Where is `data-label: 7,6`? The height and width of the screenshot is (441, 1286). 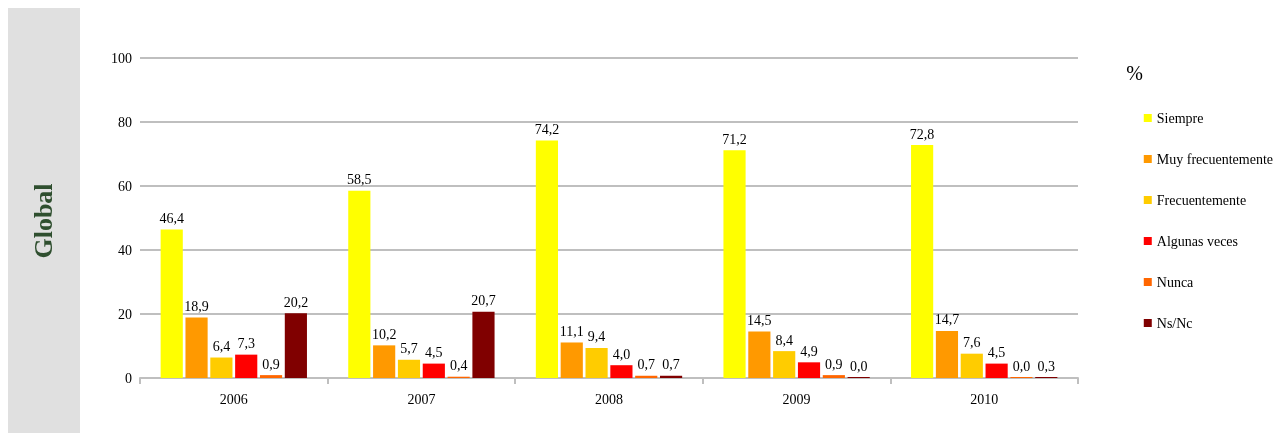
data-label: 7,6 is located at coordinates (972, 343).